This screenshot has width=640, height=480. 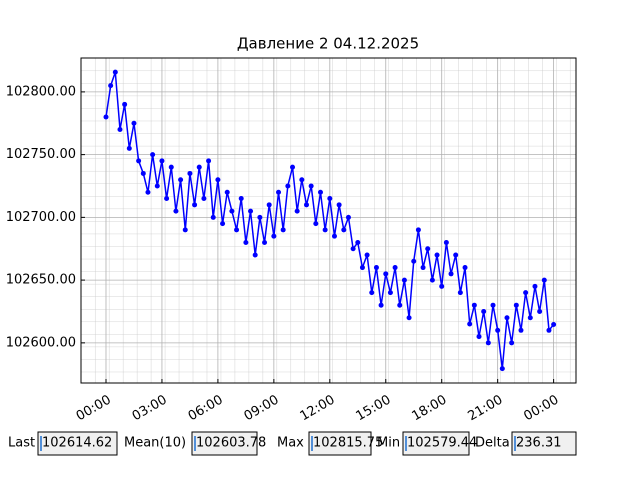 What do you see at coordinates (348, 443) in the screenshot?
I see `stat-value: 102815.75` at bounding box center [348, 443].